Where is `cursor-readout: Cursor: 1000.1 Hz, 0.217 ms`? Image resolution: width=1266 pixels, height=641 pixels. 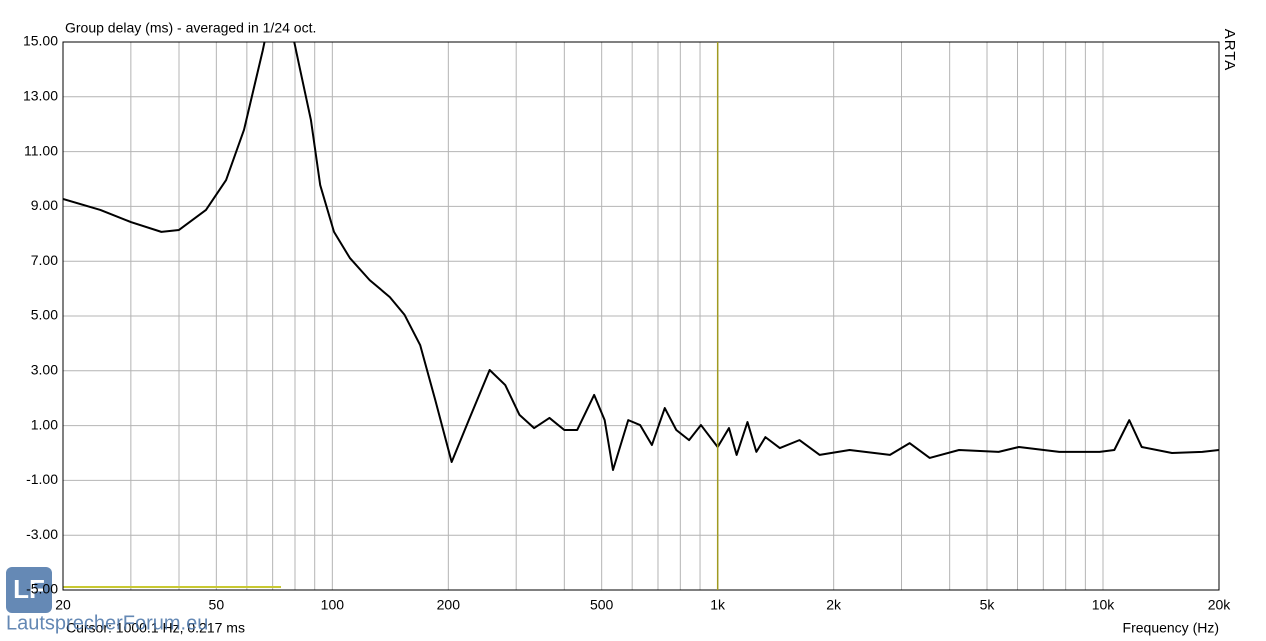
cursor-readout: Cursor: 1000.1 Hz, 0.217 ms is located at coordinates (155, 628).